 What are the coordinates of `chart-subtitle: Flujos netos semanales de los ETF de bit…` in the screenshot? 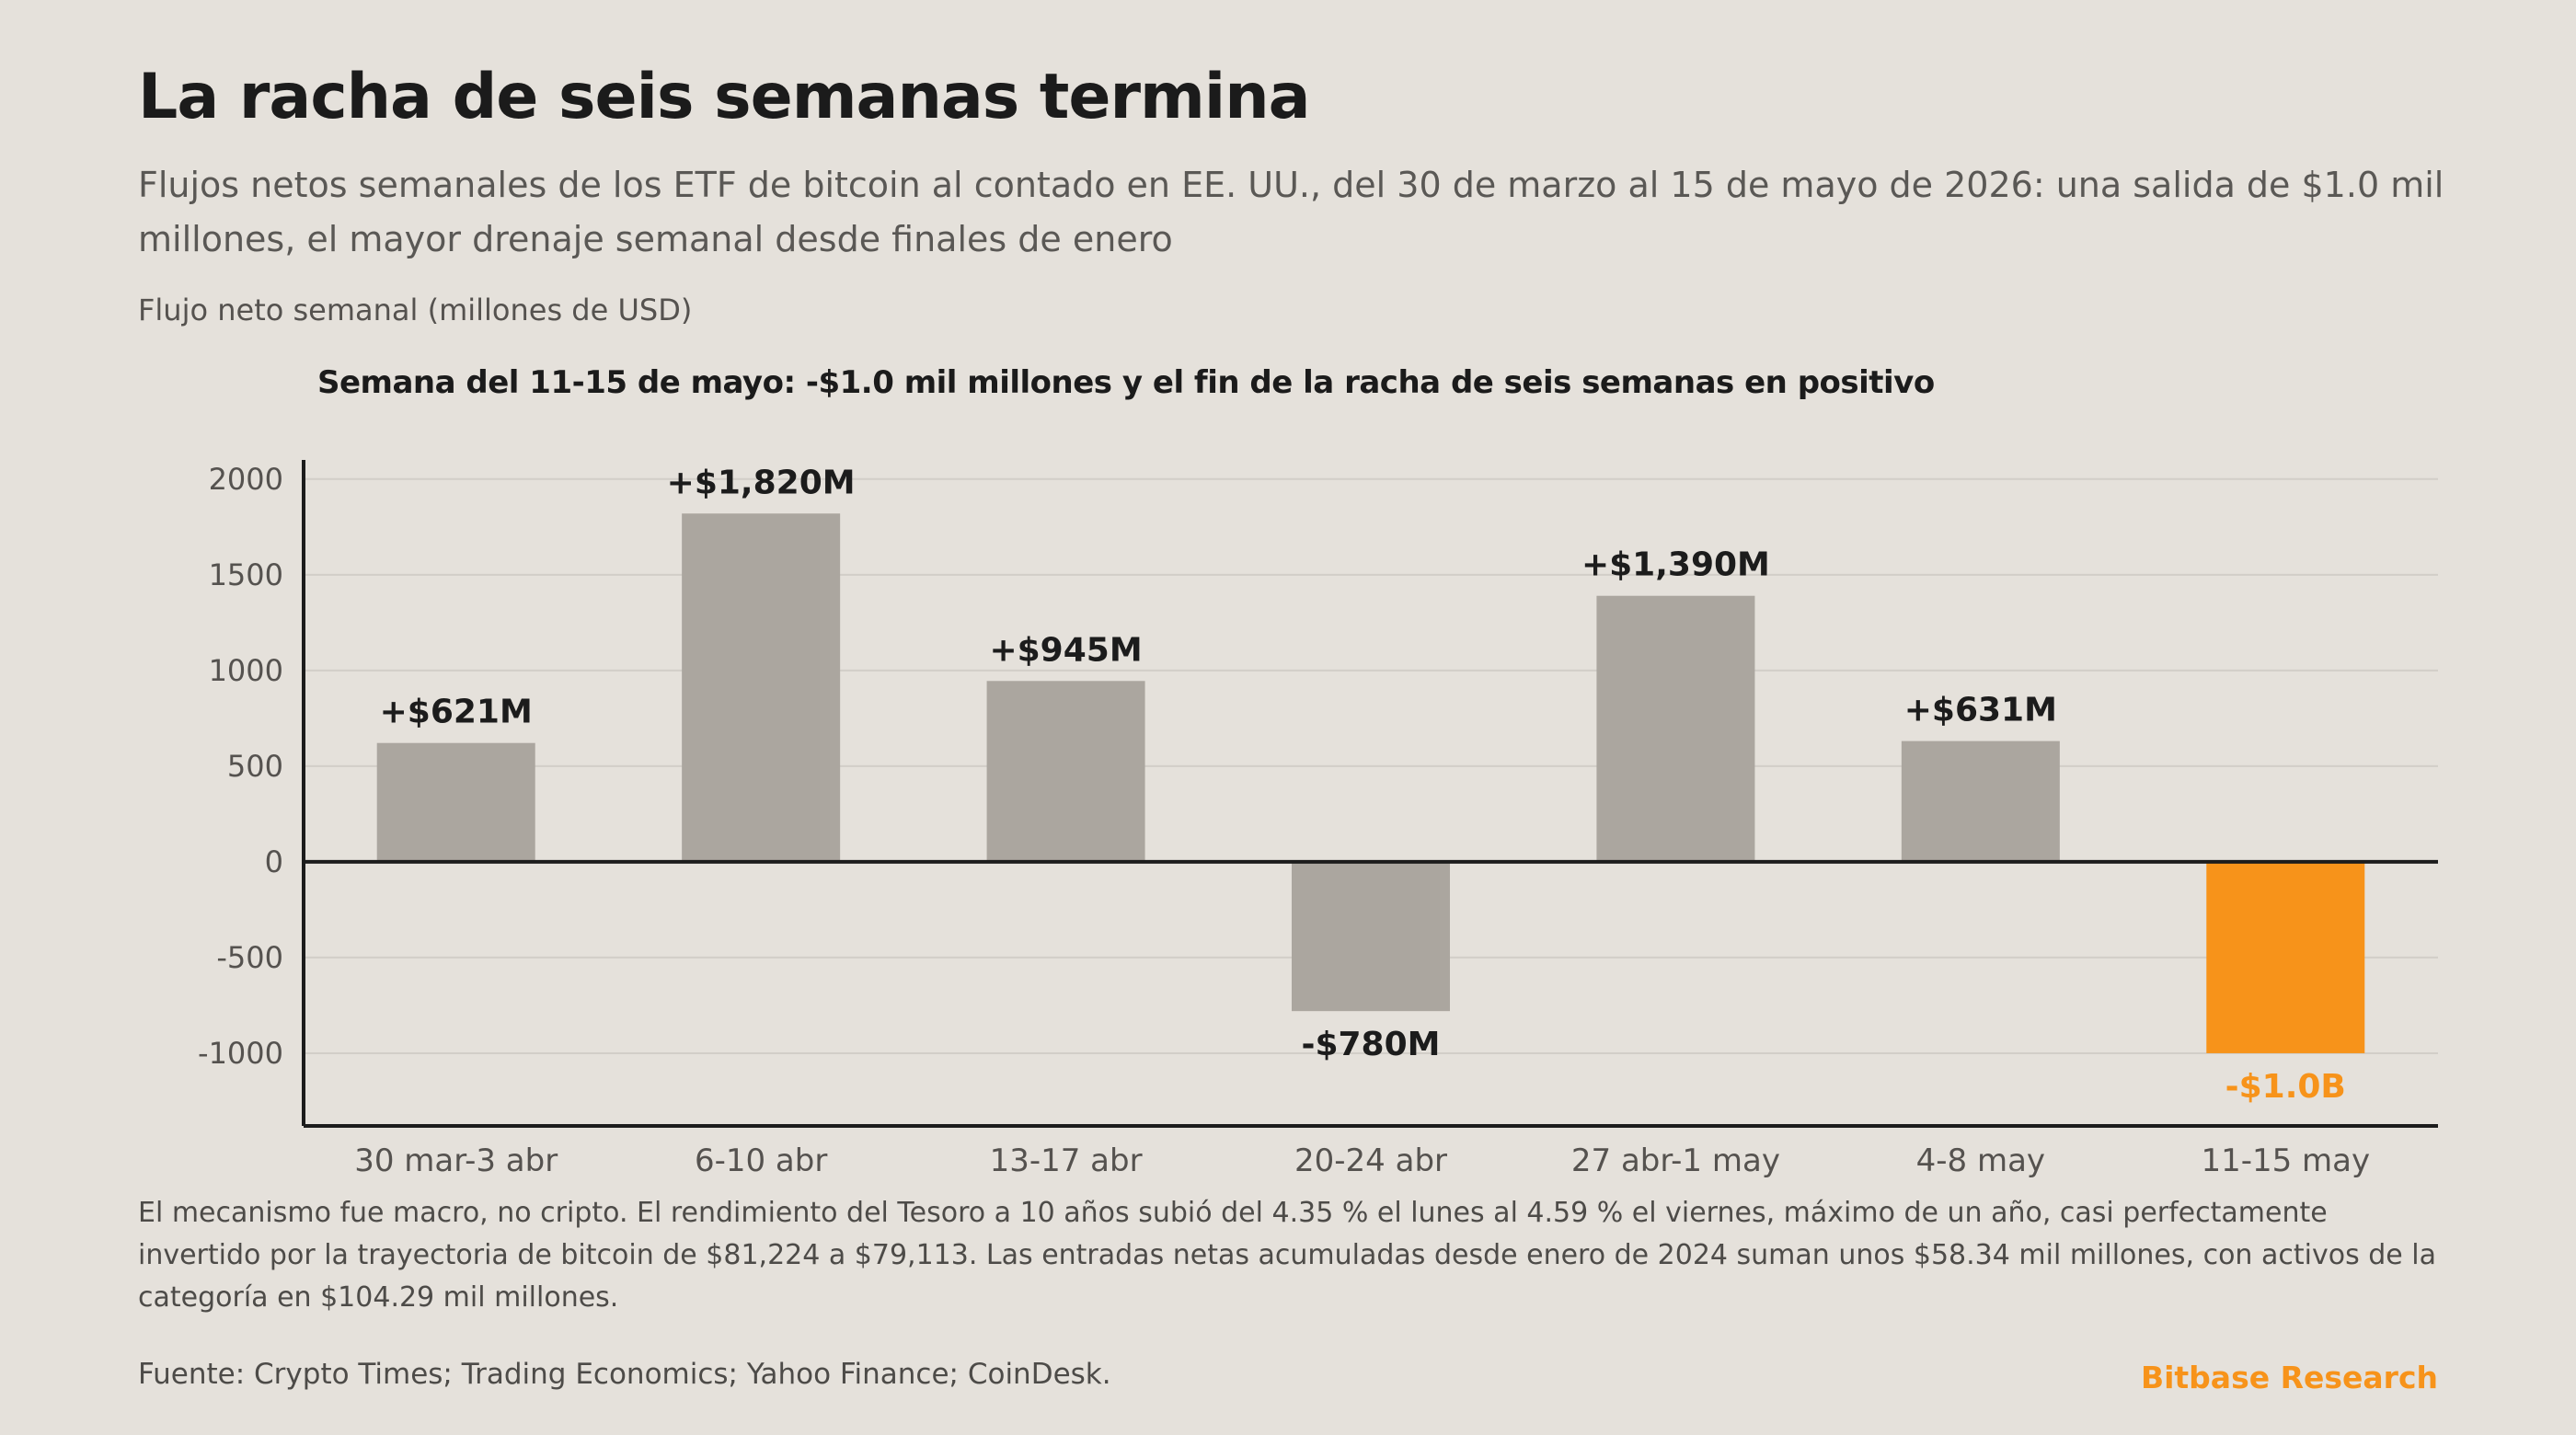 It's located at (1291, 212).